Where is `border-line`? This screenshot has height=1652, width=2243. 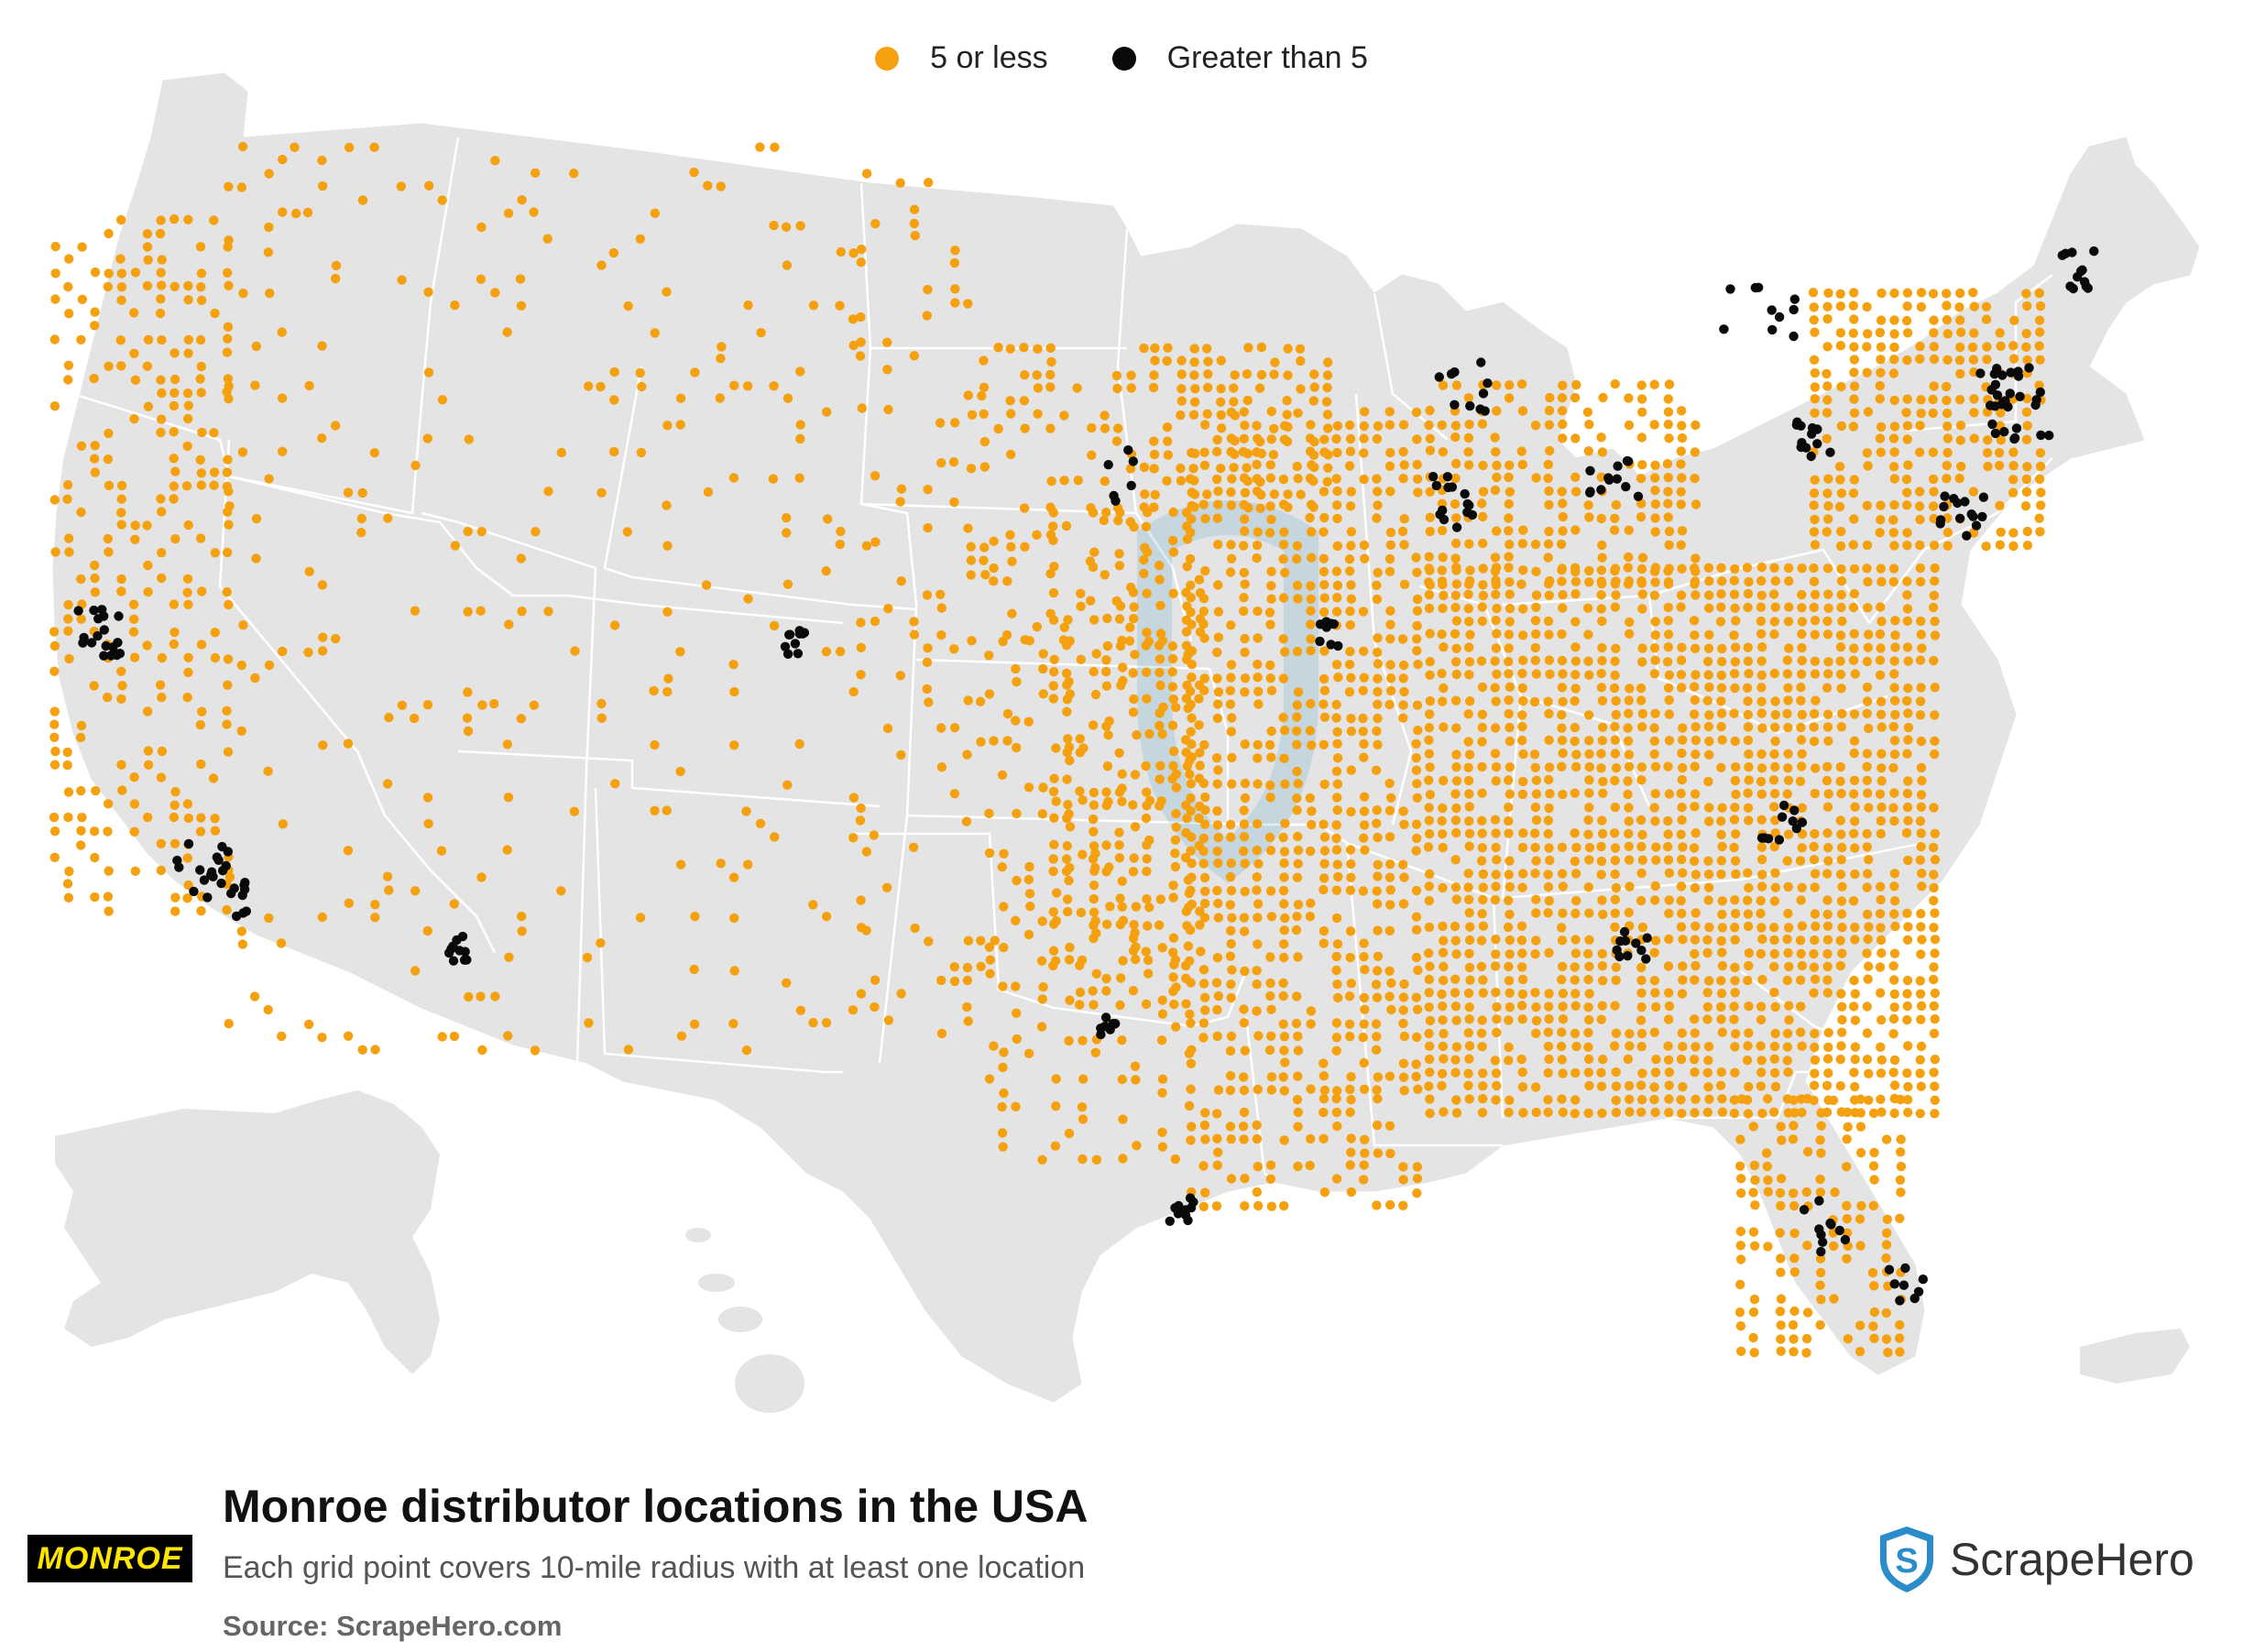 border-line is located at coordinates (1960, 540).